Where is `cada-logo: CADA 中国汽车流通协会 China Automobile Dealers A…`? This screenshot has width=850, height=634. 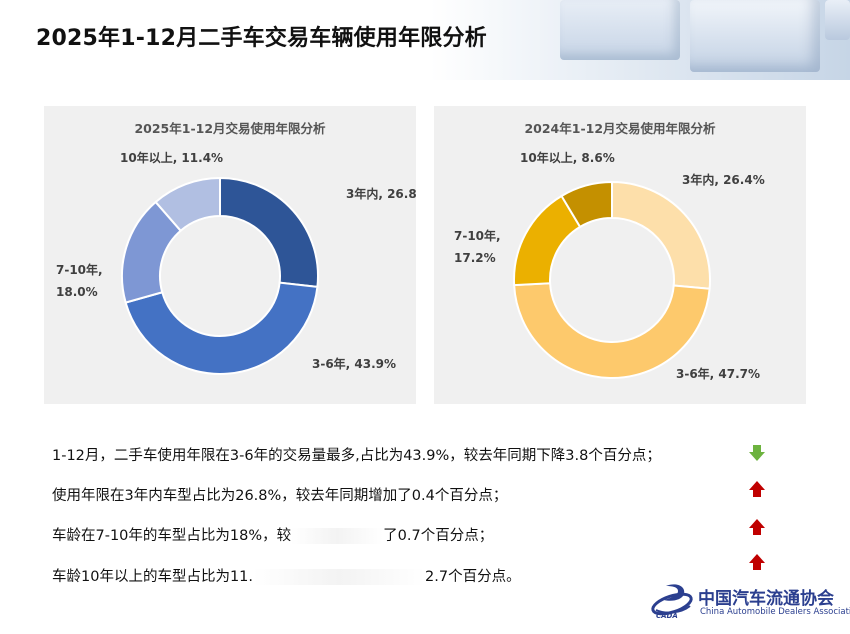 cada-logo: CADA 中国汽车流通协会 China Automobile Dealers A… is located at coordinates (750, 605).